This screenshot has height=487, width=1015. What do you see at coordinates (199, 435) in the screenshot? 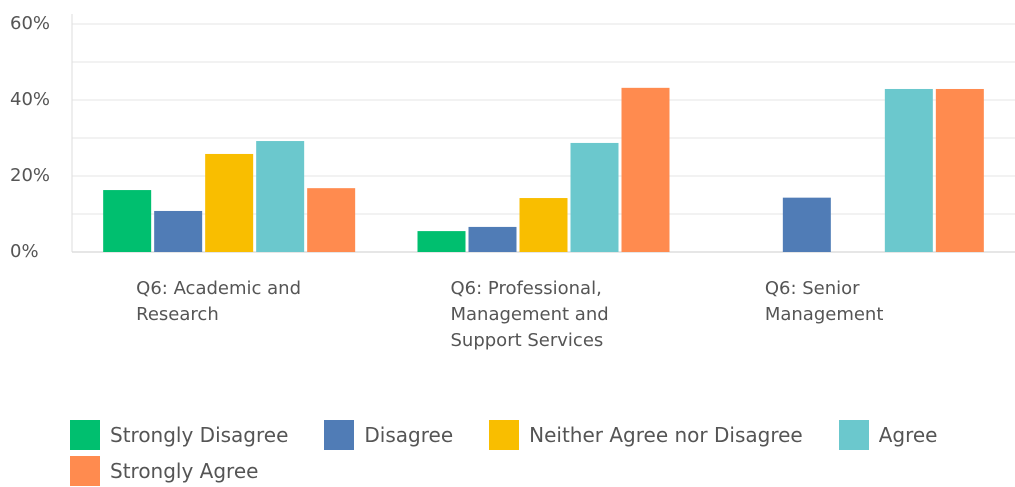
I see `legend-label: Strongly Disagree` at bounding box center [199, 435].